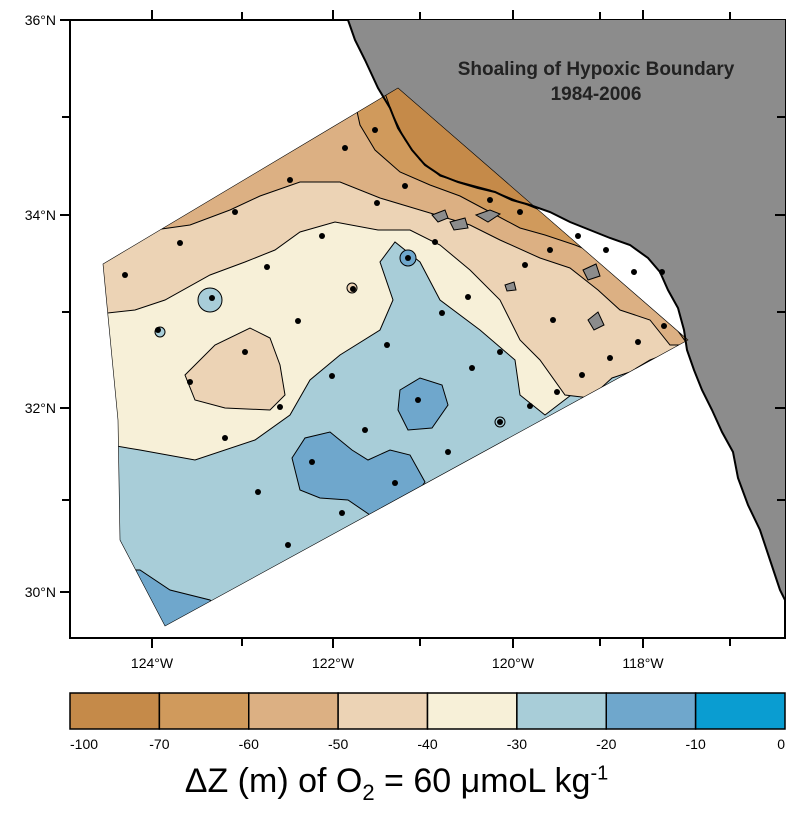 The image size is (793, 815). I want to click on lat-label-30: 30°N, so click(40, 592).